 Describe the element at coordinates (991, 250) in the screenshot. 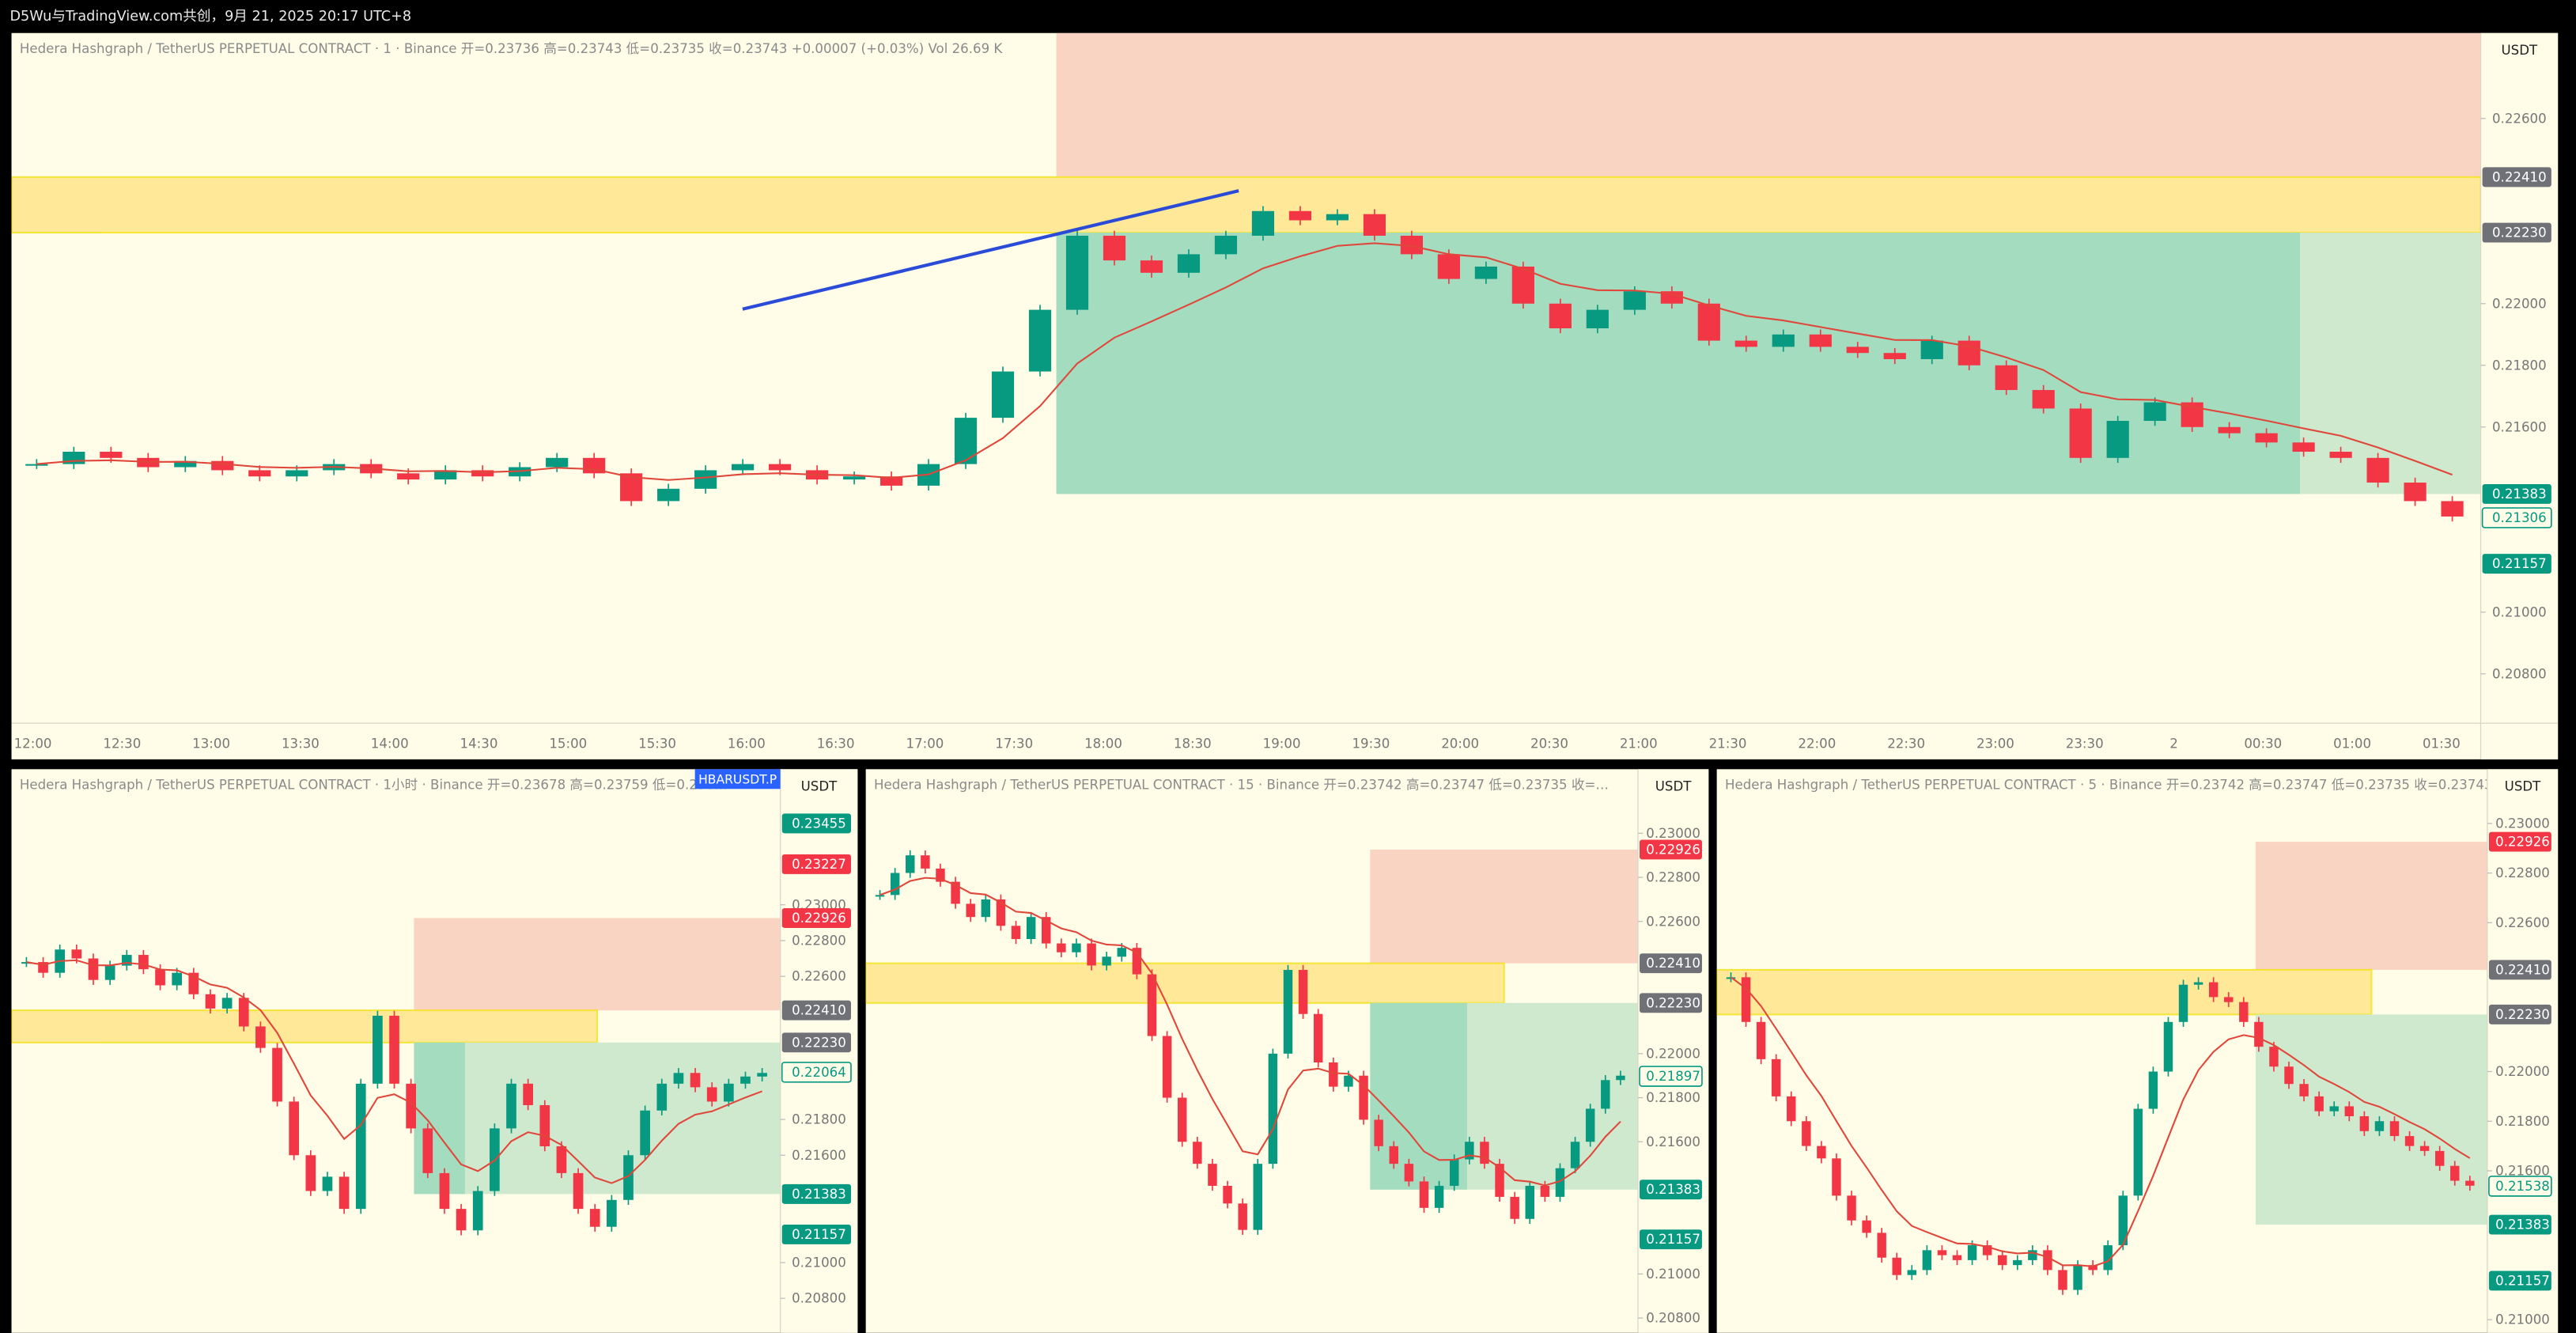

I see `trend-line` at that location.